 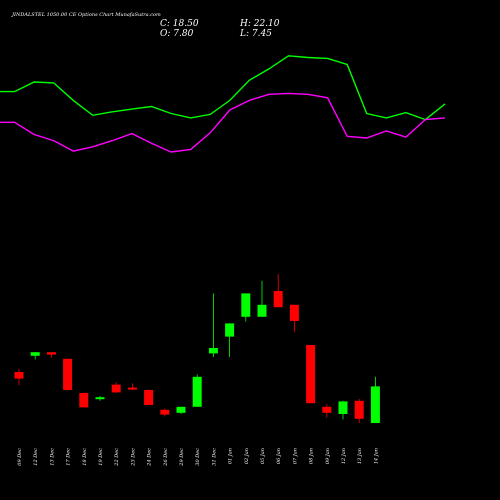 I want to click on lower-band-line, so click(x=223, y=122).